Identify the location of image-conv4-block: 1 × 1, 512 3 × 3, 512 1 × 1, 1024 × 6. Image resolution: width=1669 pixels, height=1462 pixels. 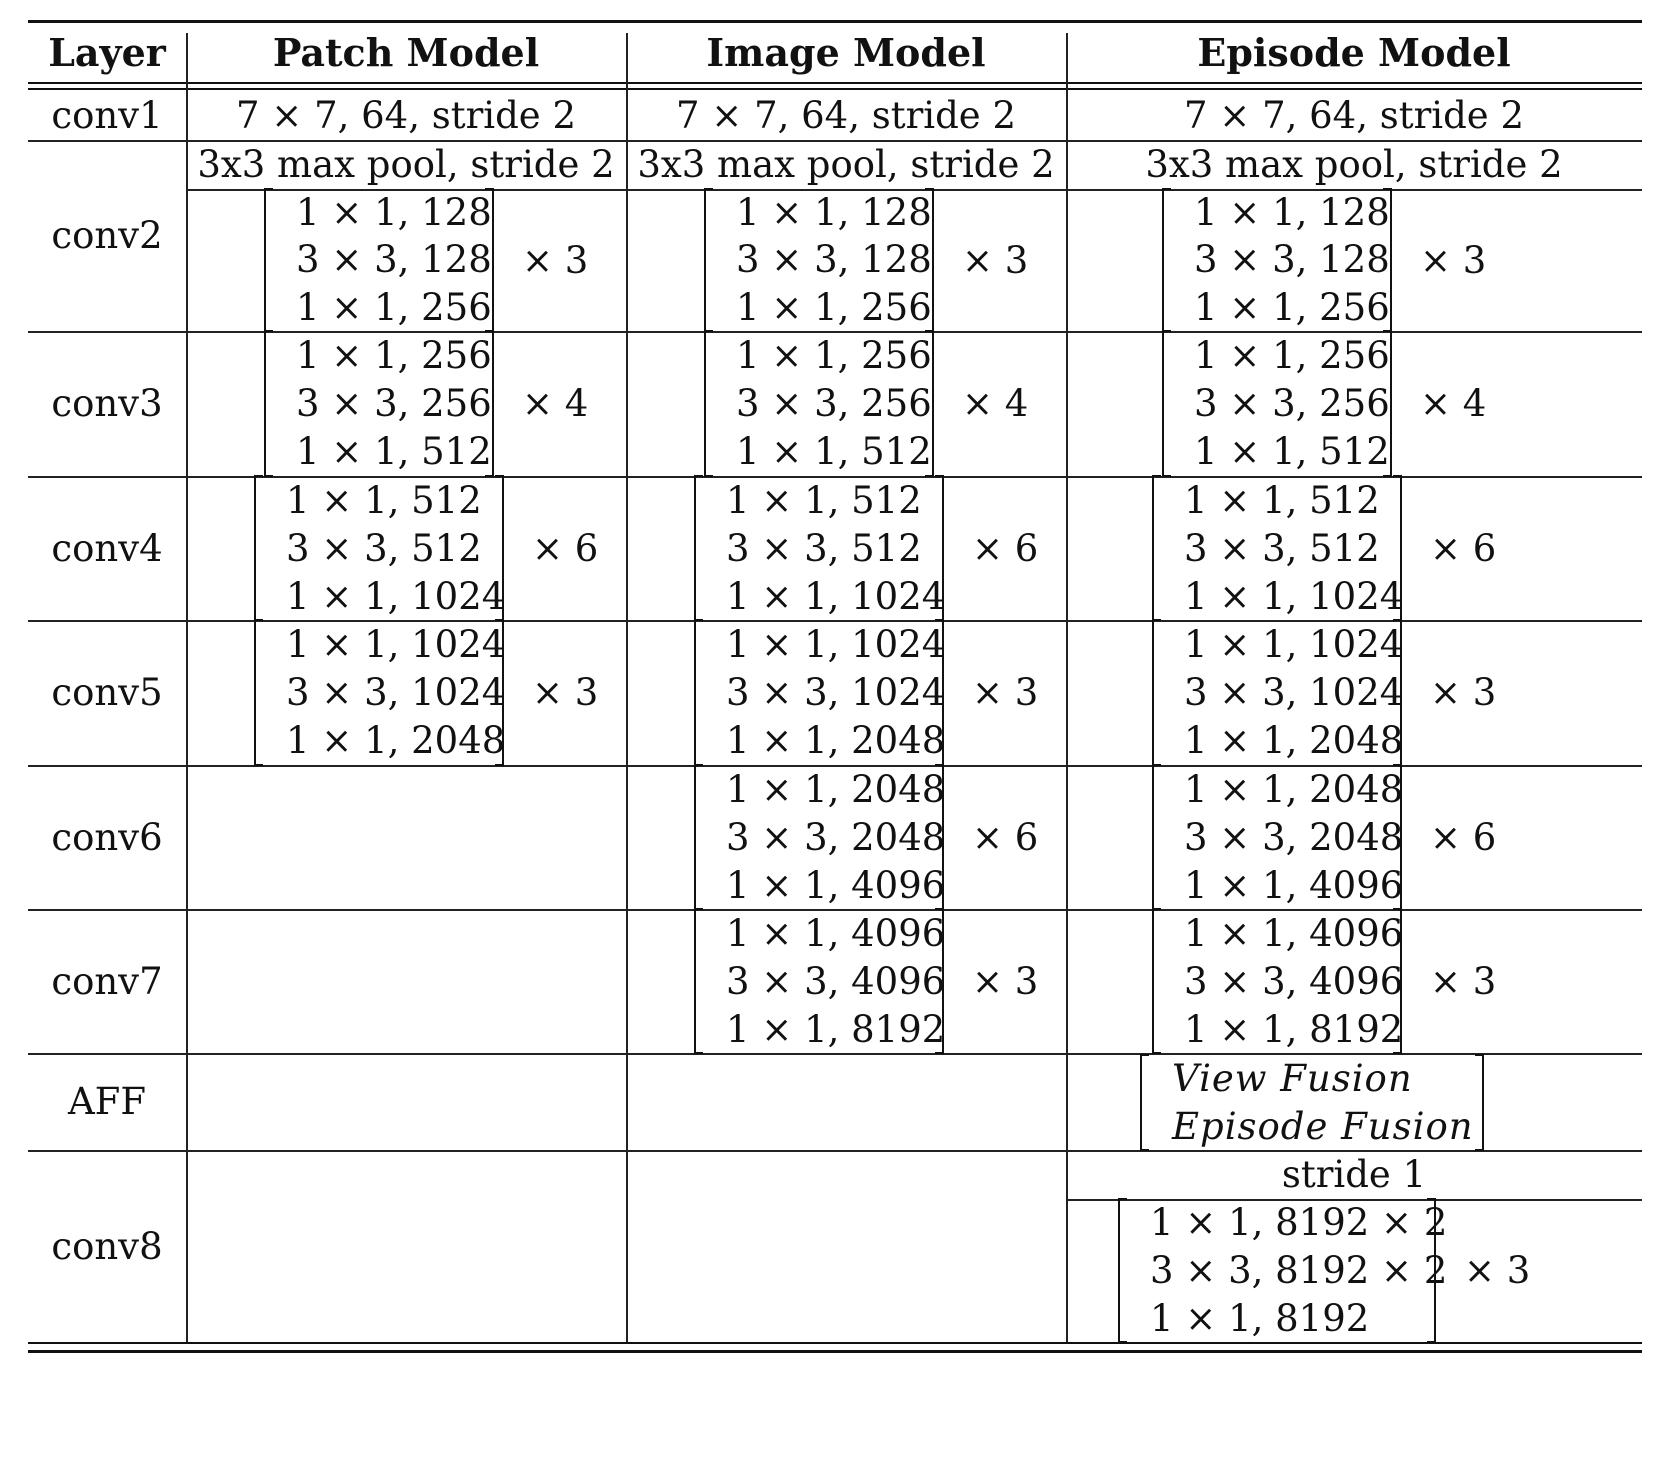
(866, 548).